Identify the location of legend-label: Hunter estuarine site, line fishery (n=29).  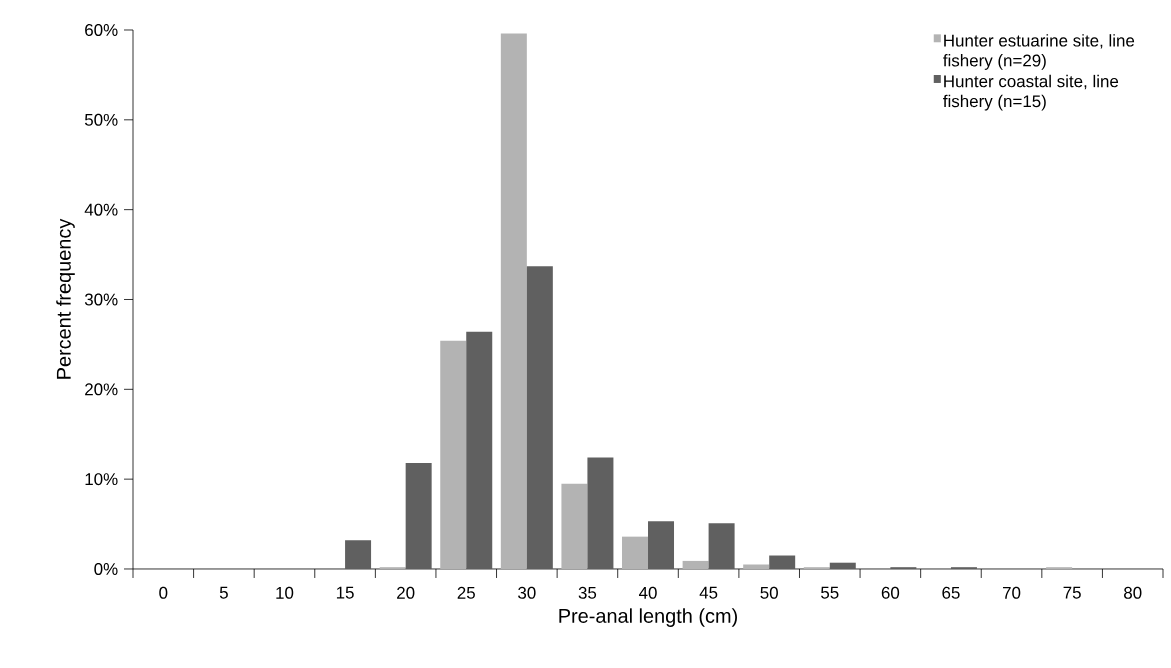
(1039, 52).